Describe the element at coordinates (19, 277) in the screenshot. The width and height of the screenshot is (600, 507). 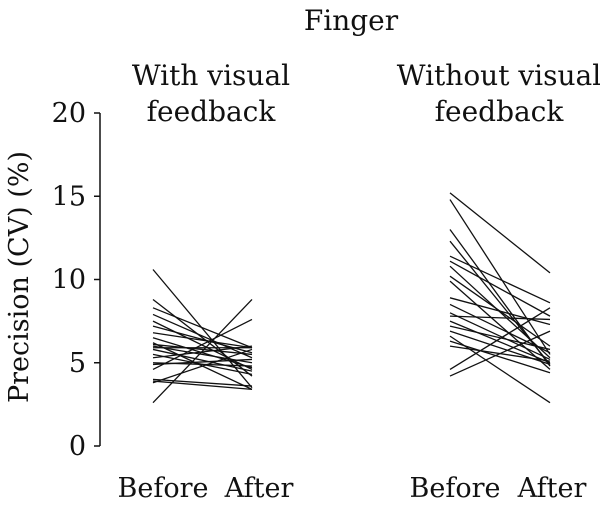
I see `y-axis-label: Precision (CV) (%)` at that location.